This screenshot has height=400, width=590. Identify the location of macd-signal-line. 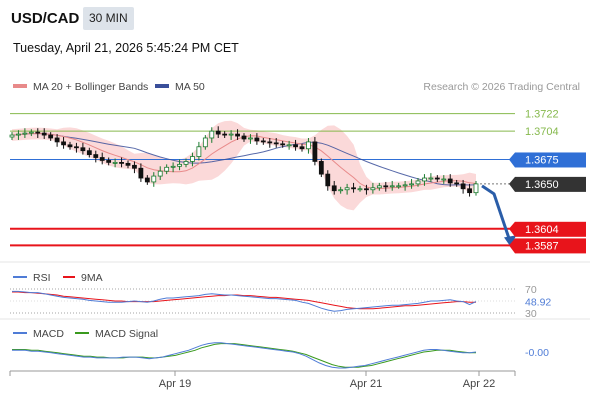
(244, 355).